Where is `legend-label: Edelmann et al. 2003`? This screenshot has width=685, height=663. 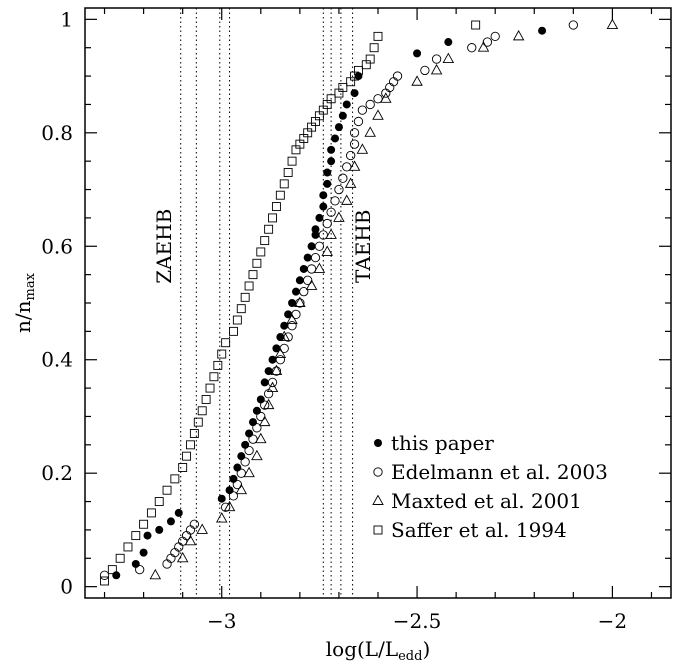 legend-label: Edelmann et al. 2003 is located at coordinates (499, 472).